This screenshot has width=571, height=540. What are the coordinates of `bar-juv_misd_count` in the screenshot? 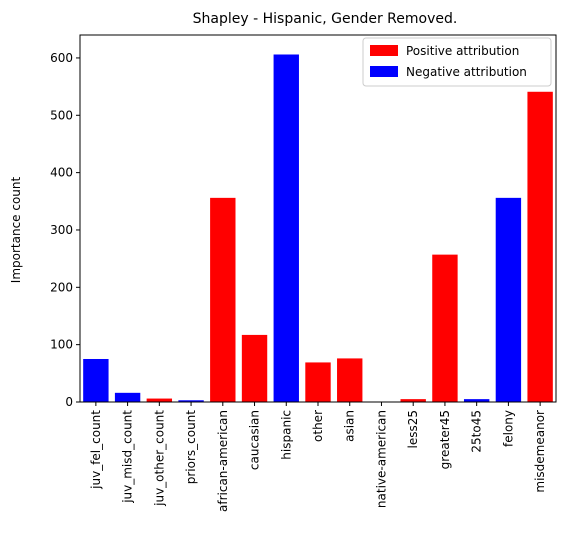 It's located at (127, 397).